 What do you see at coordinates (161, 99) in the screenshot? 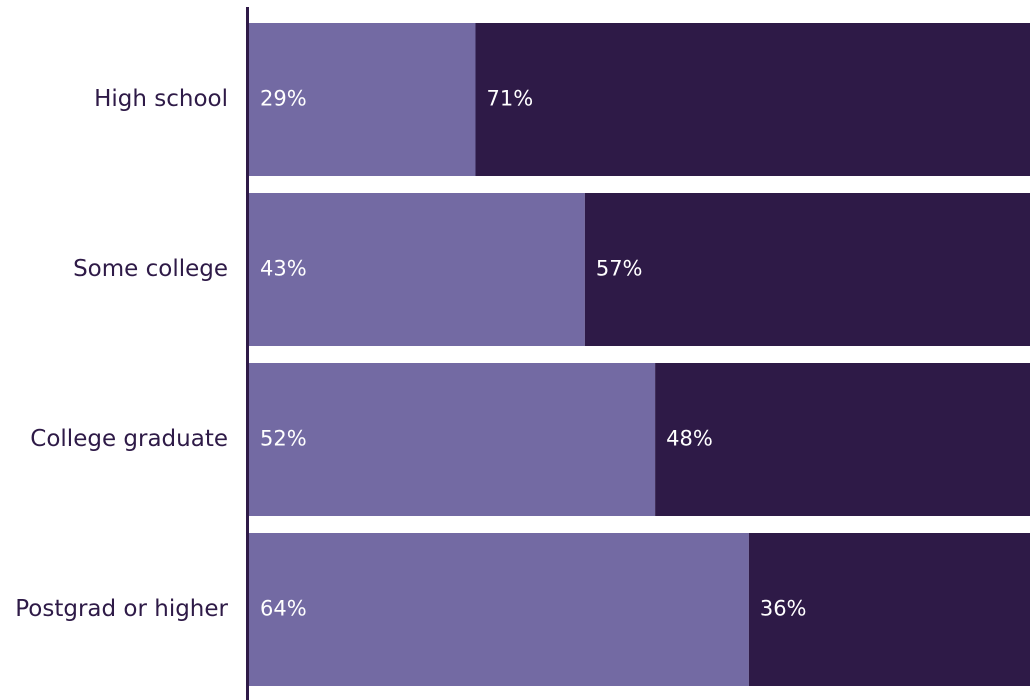
I see `category-label: High school` at bounding box center [161, 99].